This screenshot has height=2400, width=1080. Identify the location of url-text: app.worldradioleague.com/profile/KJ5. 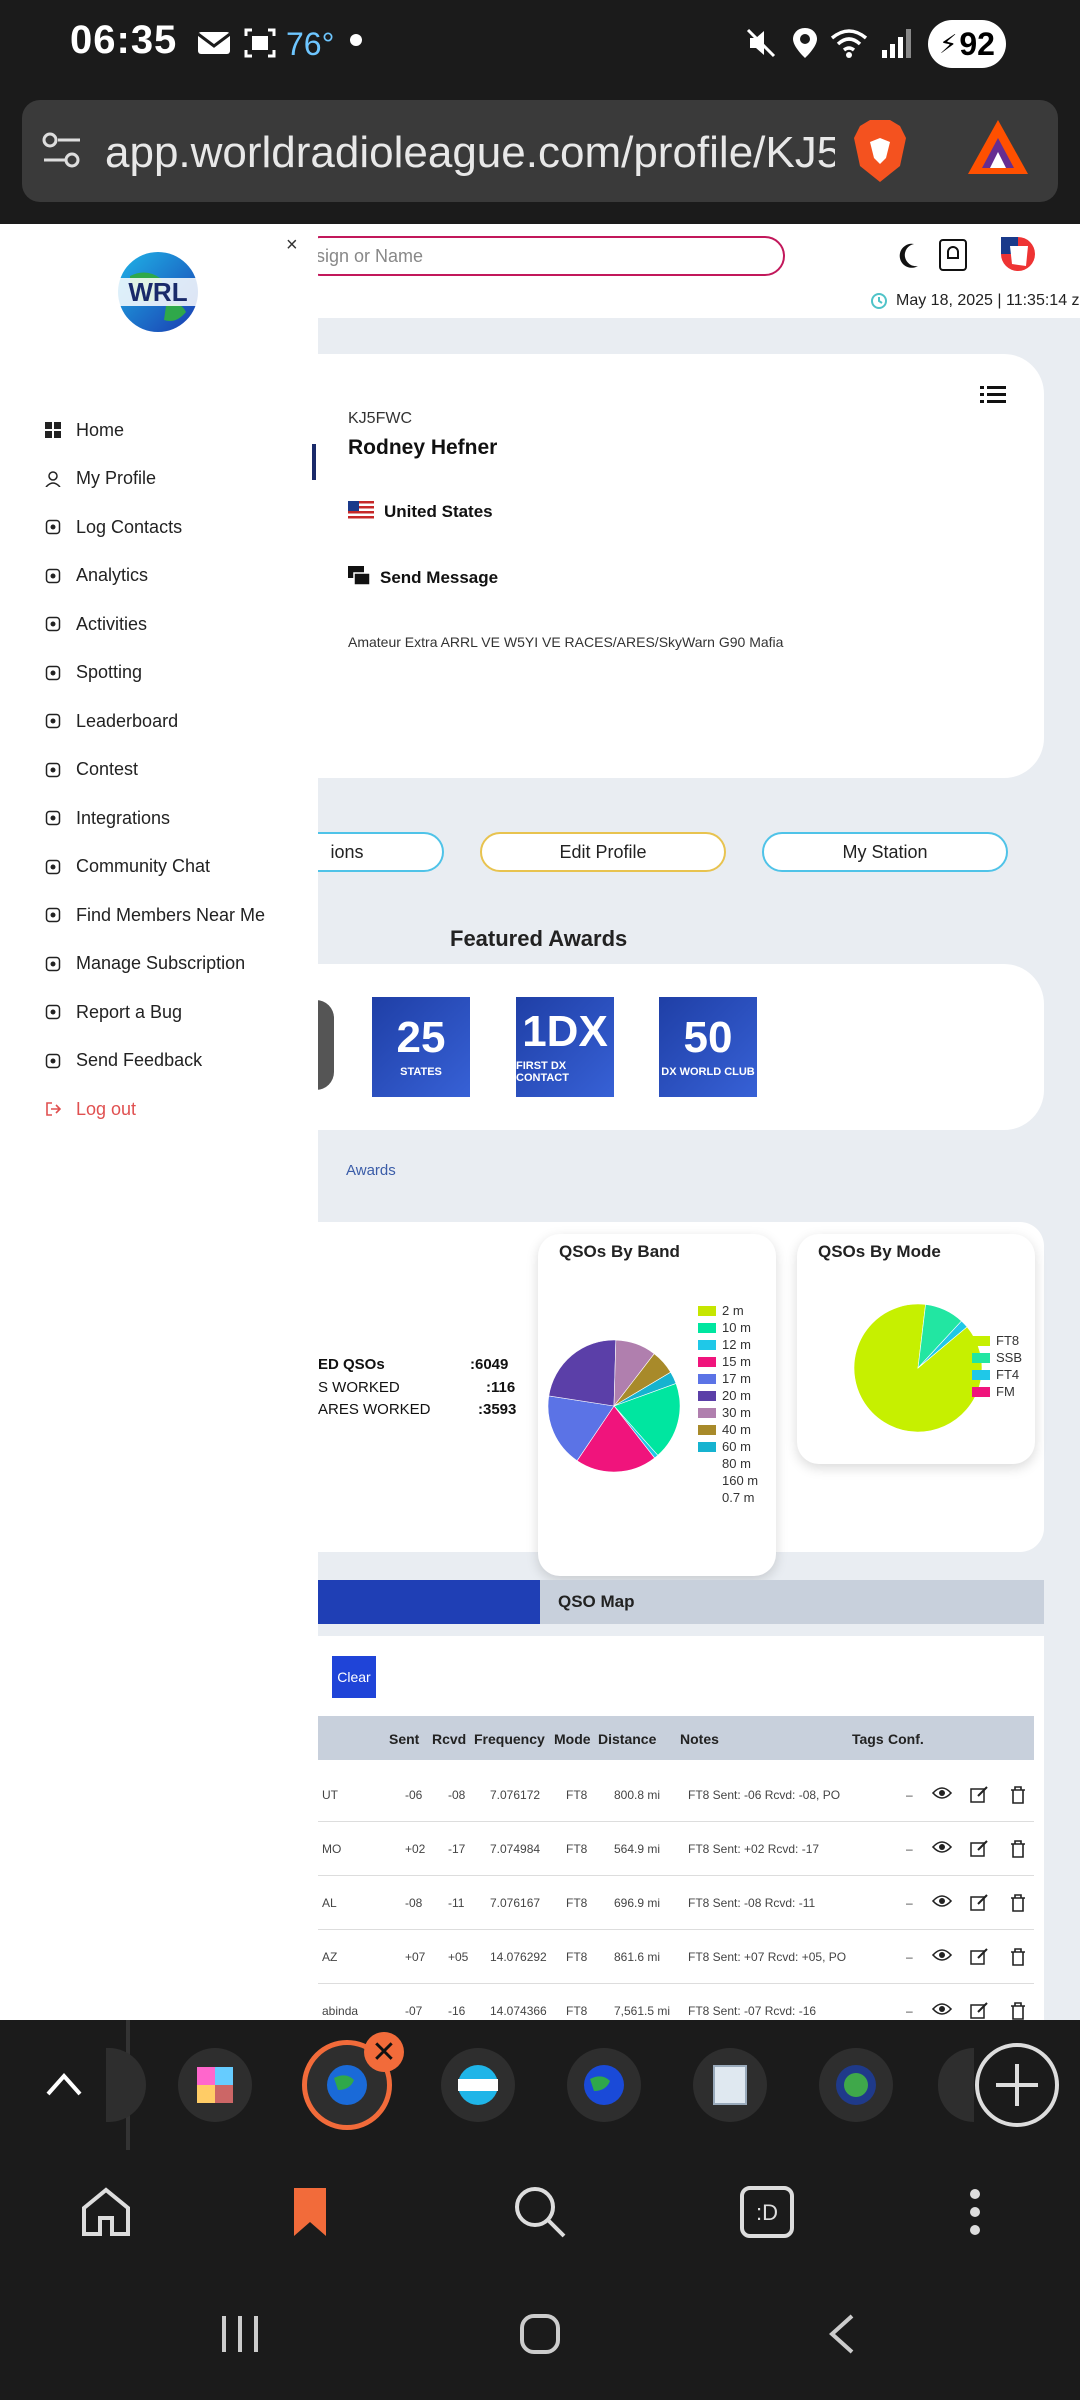
(470, 152).